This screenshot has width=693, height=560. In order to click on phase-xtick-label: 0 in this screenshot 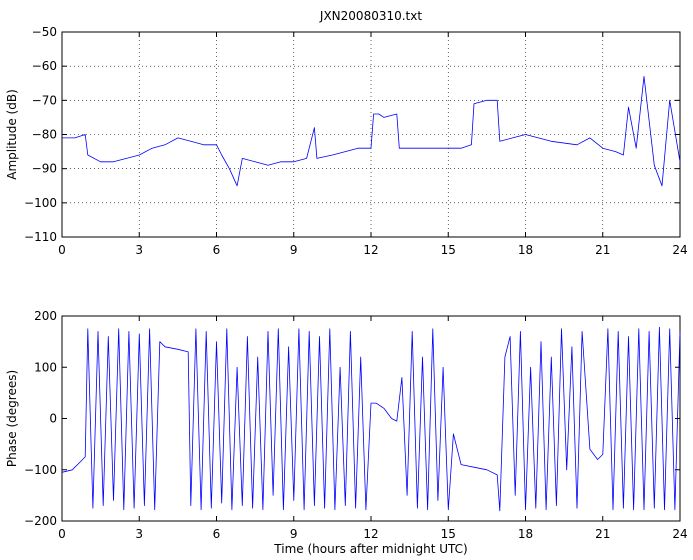, I will do `click(62, 534)`.